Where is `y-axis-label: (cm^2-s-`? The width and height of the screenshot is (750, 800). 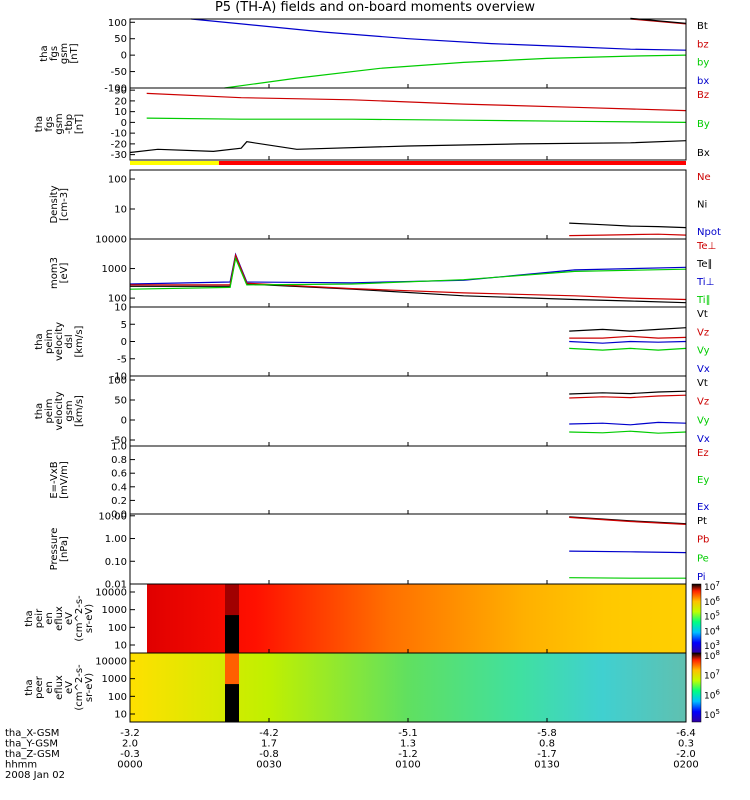 y-axis-label: (cm^2-s- is located at coordinates (79, 618).